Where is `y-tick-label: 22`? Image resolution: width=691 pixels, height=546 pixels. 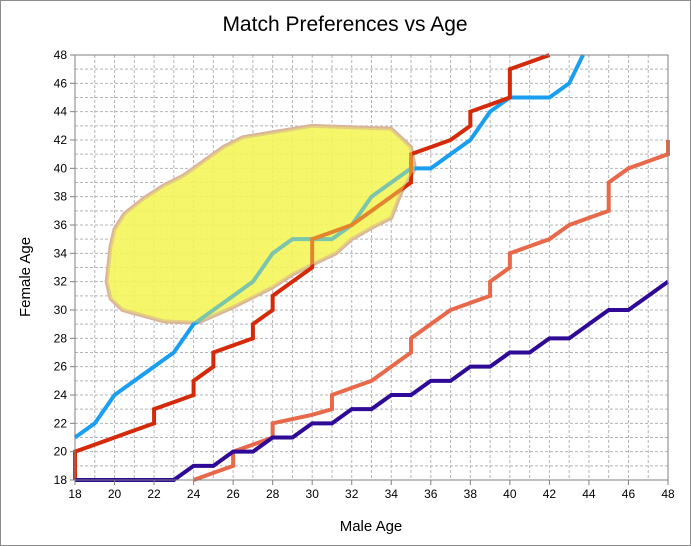
y-tick-label: 22 is located at coordinates (61, 423).